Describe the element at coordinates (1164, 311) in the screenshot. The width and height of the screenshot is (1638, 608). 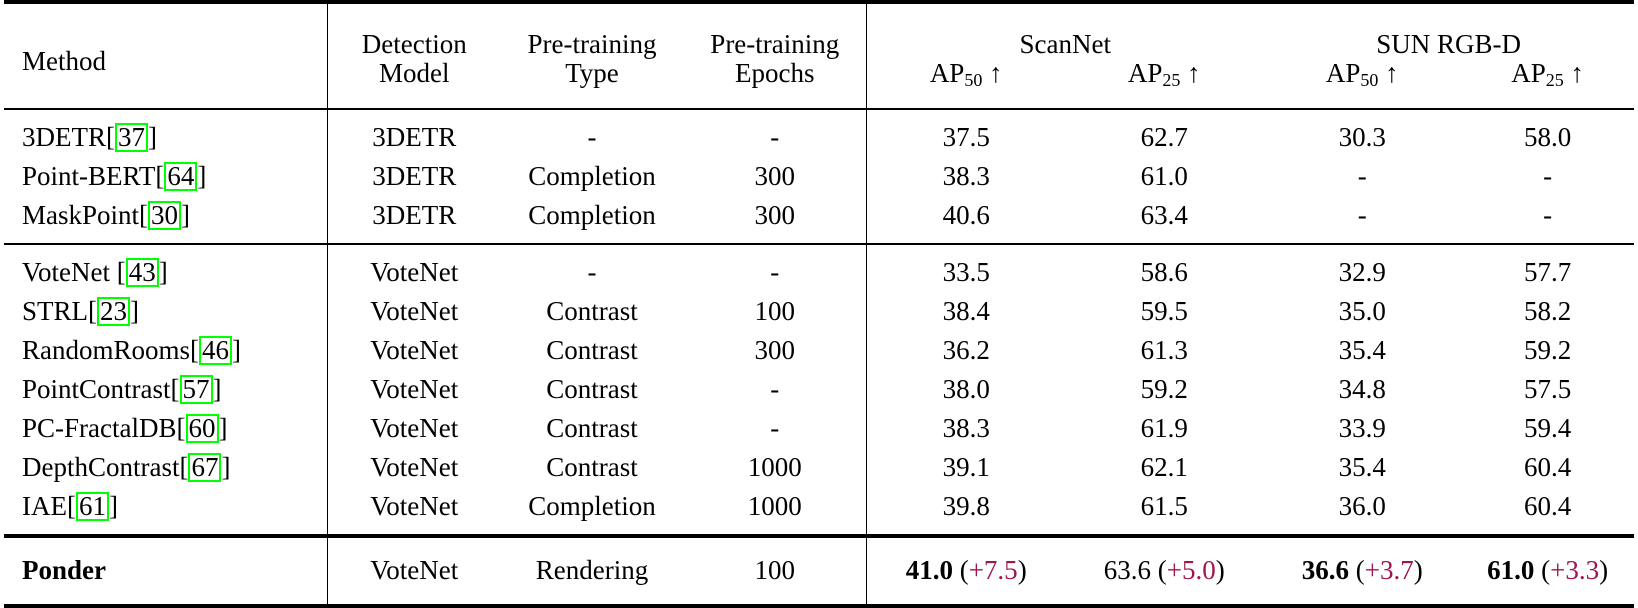
I see `scannet-ap25-cell: 59.5` at that location.